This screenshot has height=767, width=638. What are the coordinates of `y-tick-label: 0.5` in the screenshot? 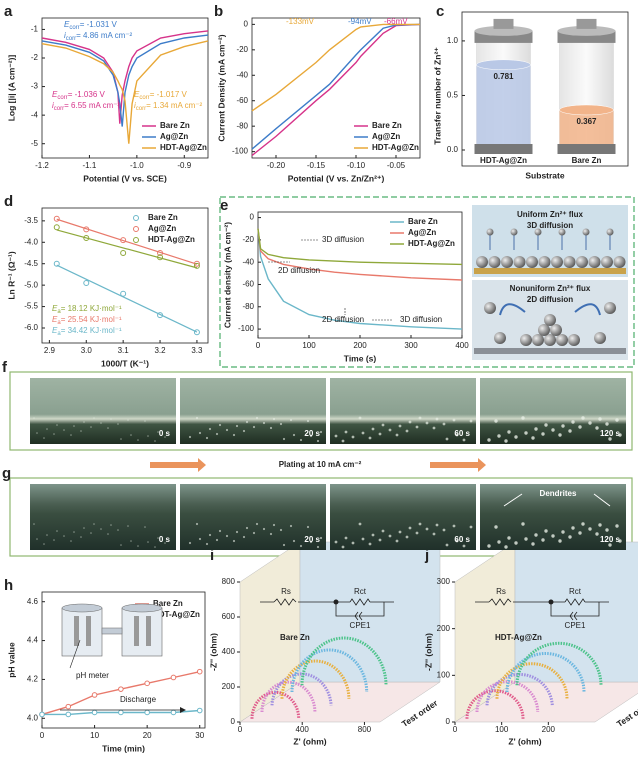 It's located at (453, 95).